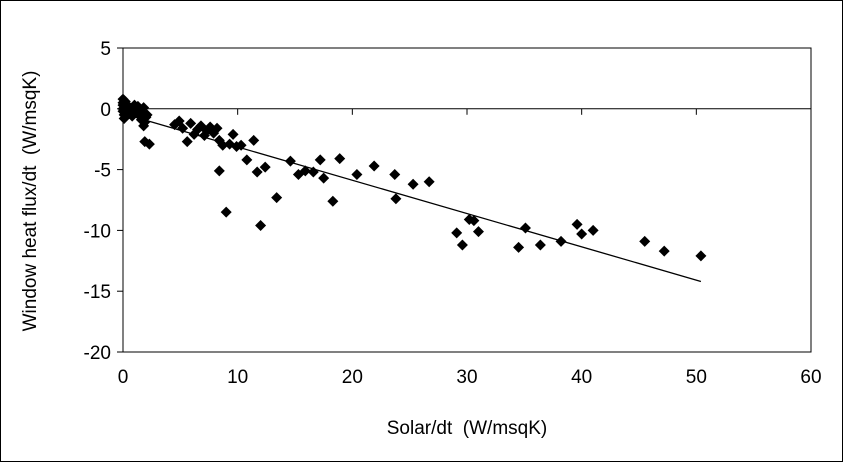 The image size is (843, 467). Describe the element at coordinates (97, 353) in the screenshot. I see `y-tick-label: -20` at that location.